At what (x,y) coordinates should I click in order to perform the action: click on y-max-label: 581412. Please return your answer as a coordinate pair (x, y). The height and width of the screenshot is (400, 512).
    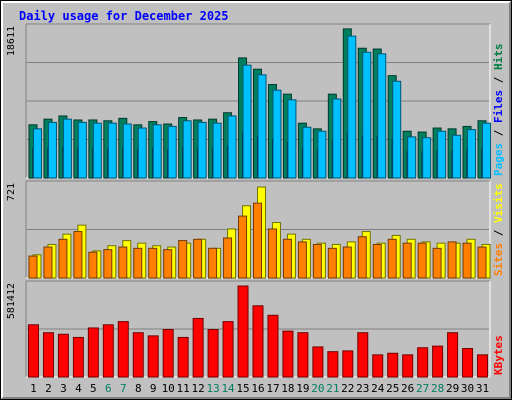
    Looking at the image, I should click on (11, 301).